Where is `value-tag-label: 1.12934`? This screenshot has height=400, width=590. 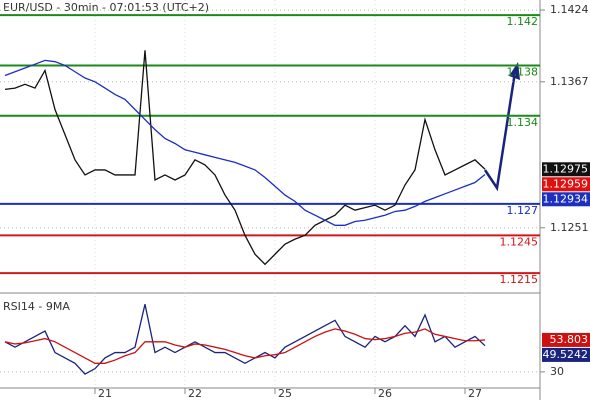 value-tag-label: 1.12934 is located at coordinates (566, 198).